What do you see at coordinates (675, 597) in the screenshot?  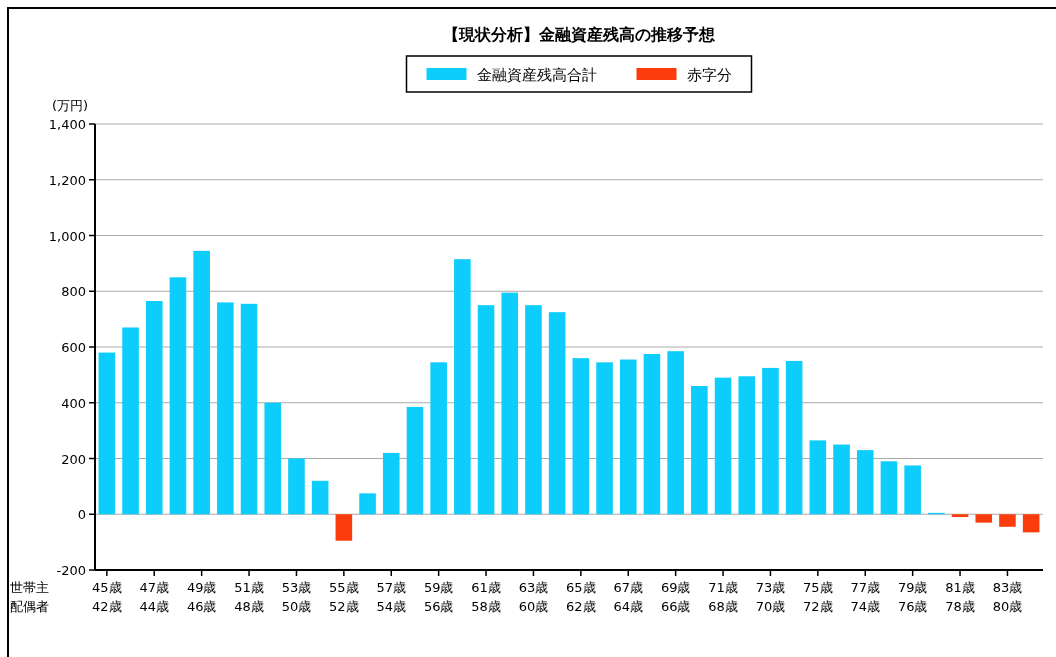 I see `x-tick-label: 69歳 66歳` at bounding box center [675, 597].